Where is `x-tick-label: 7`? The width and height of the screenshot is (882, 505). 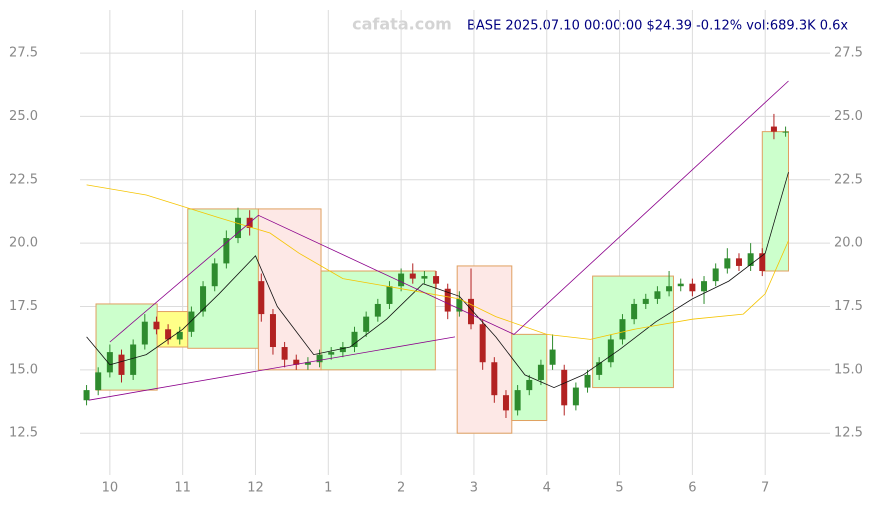 x-tick-label: 7 is located at coordinates (765, 488).